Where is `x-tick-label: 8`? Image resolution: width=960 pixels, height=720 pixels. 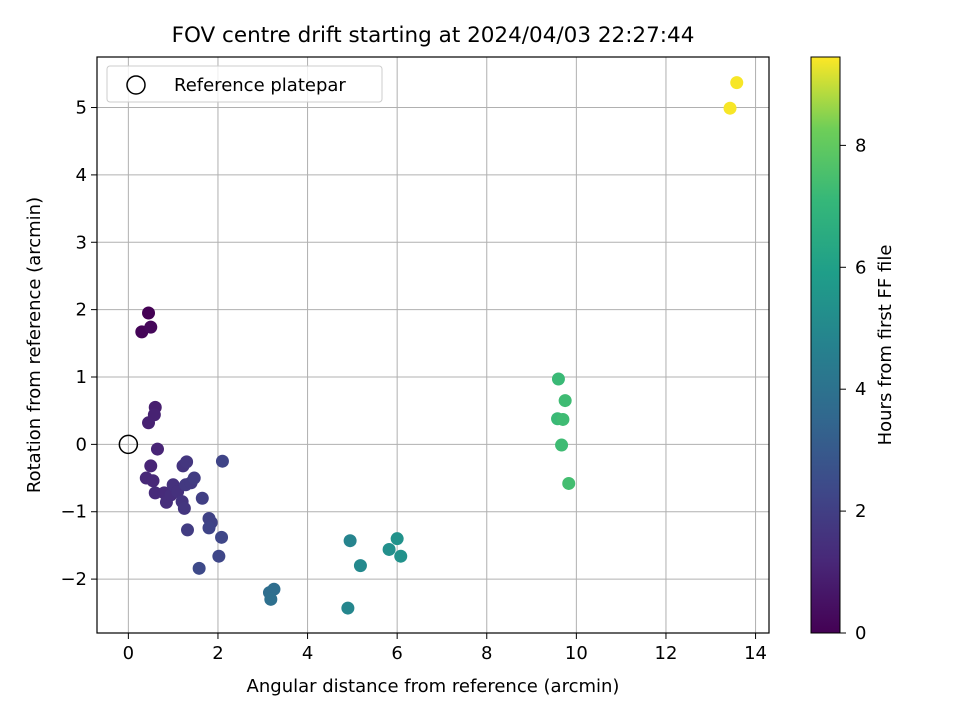
x-tick-label: 8 is located at coordinates (486, 653).